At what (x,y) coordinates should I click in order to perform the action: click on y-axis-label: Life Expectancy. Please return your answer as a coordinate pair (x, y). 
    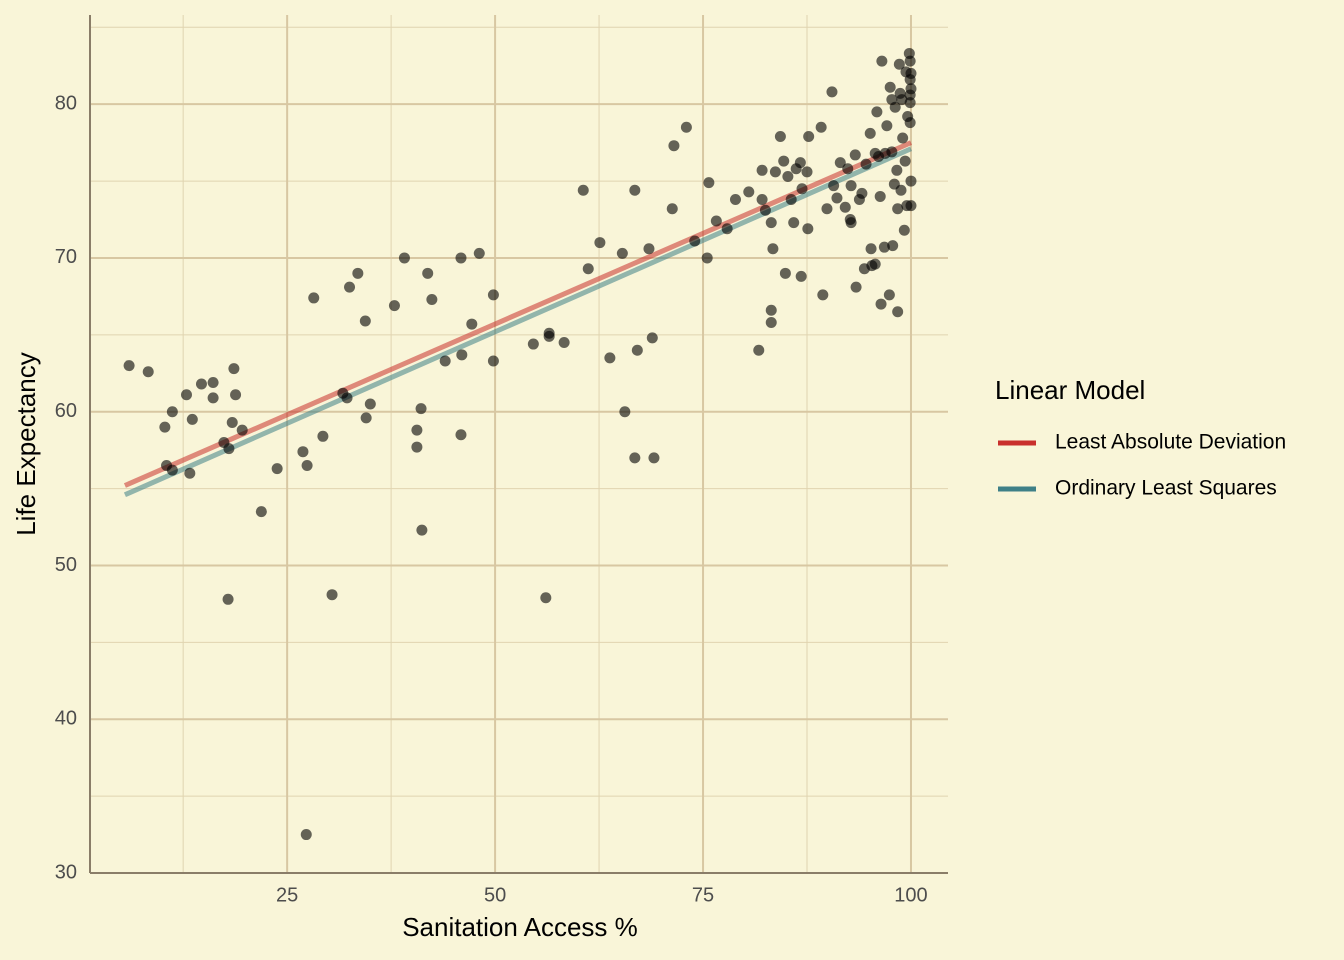
    Looking at the image, I should click on (26, 444).